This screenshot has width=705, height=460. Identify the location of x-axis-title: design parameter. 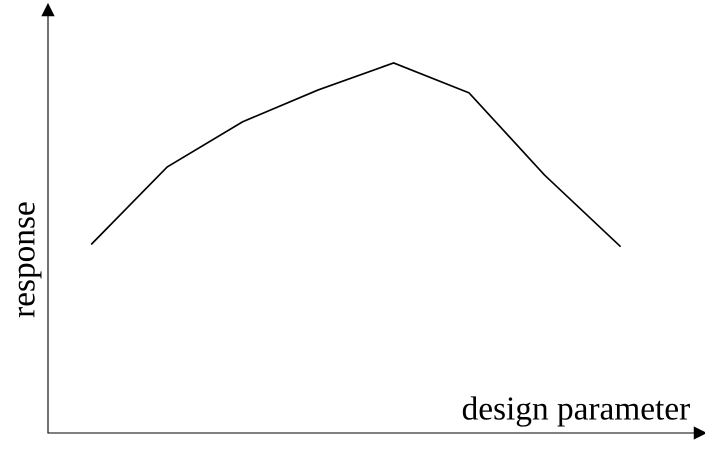
(576, 411).